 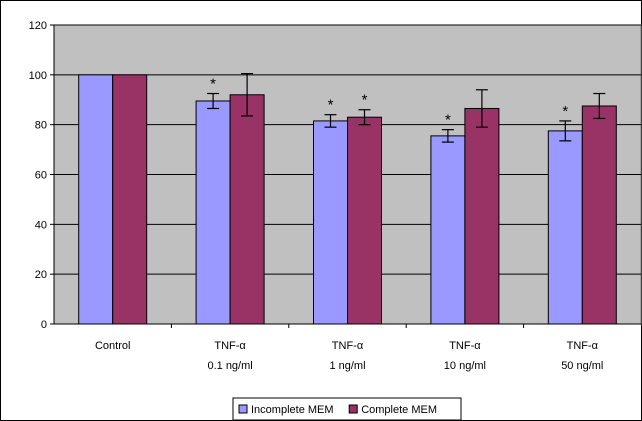 What do you see at coordinates (347, 409) in the screenshot?
I see `legend: Incomplete MEM Complete MEM` at bounding box center [347, 409].